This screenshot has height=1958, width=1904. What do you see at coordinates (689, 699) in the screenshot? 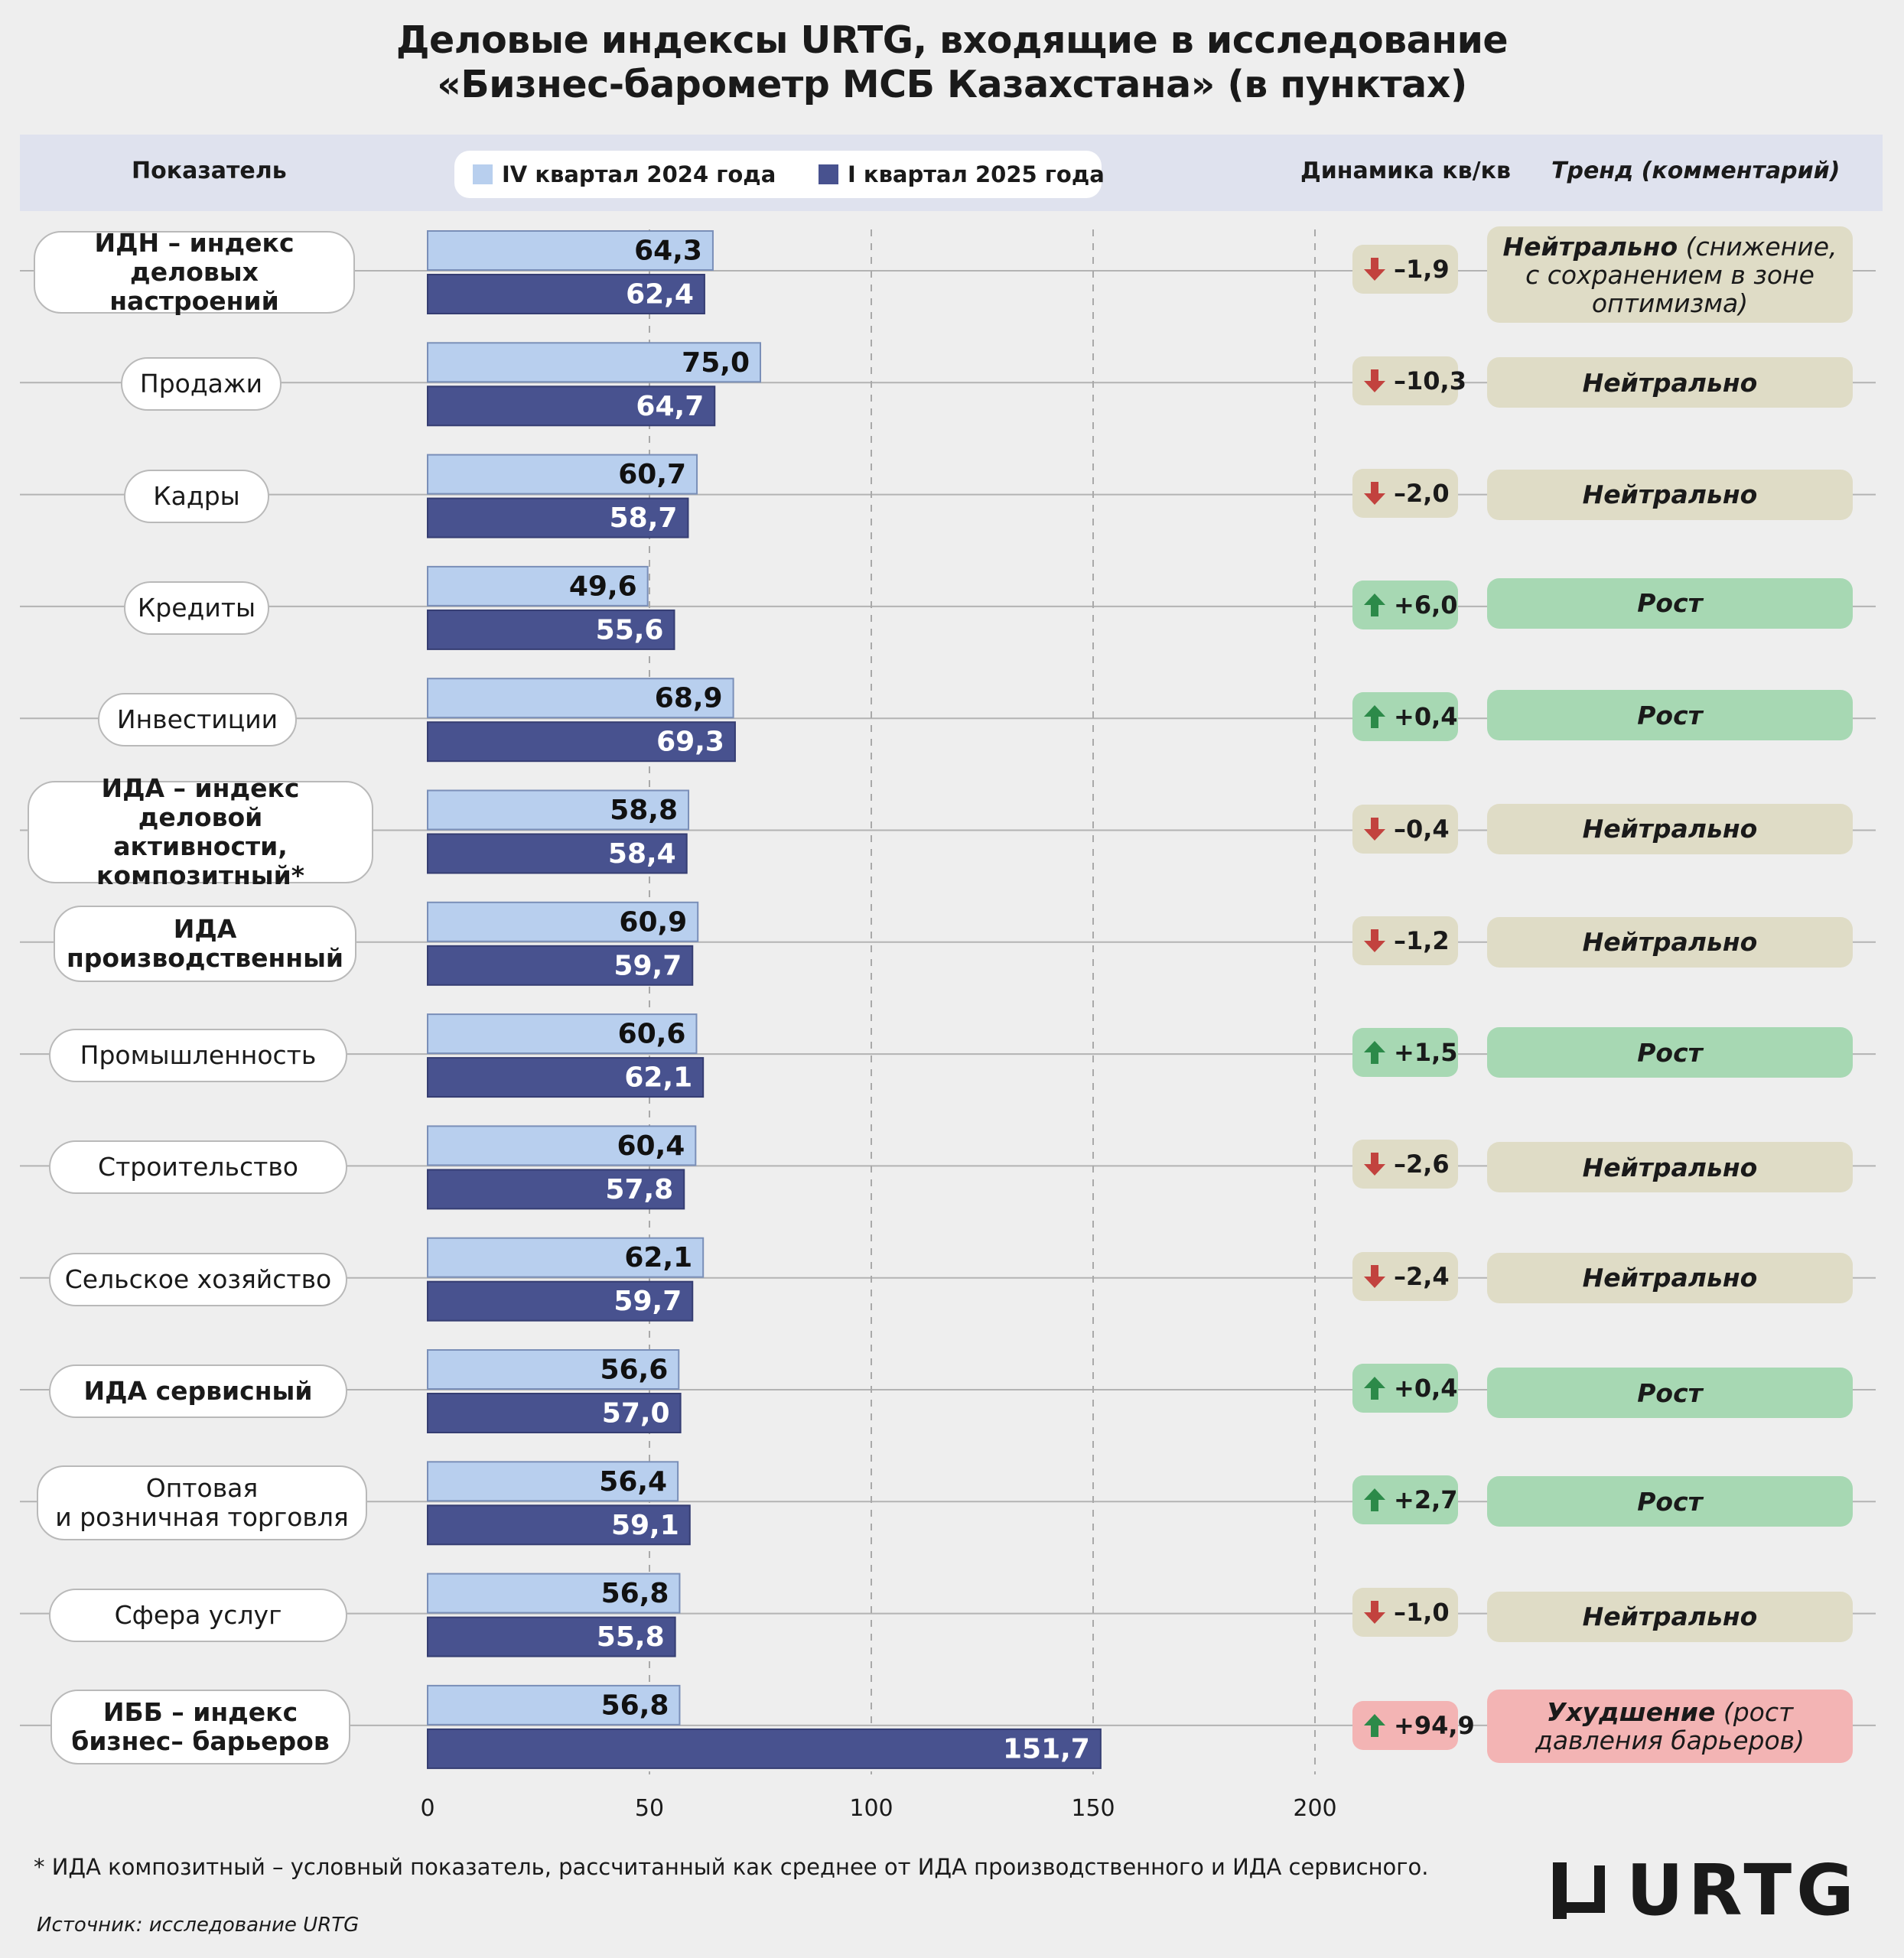
I see `bar-label-q4-2024: 68,9` at bounding box center [689, 699].